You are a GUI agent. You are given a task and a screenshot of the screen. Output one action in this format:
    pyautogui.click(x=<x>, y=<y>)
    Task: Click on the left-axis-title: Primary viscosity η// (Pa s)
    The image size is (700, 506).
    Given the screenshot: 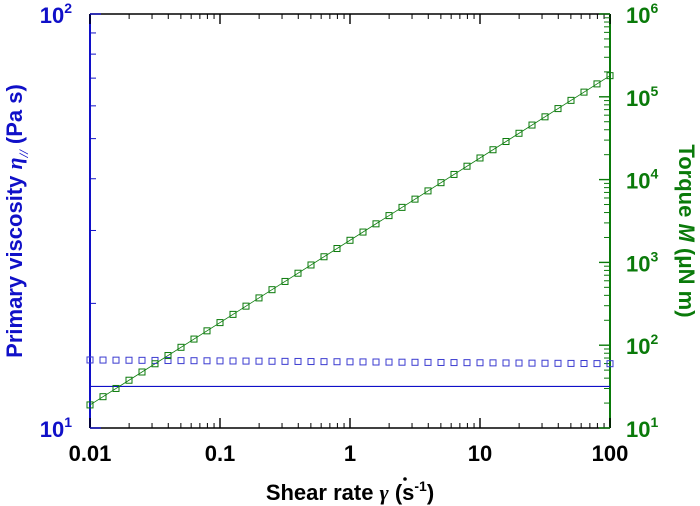 What is the action you would take?
    pyautogui.click(x=16, y=221)
    